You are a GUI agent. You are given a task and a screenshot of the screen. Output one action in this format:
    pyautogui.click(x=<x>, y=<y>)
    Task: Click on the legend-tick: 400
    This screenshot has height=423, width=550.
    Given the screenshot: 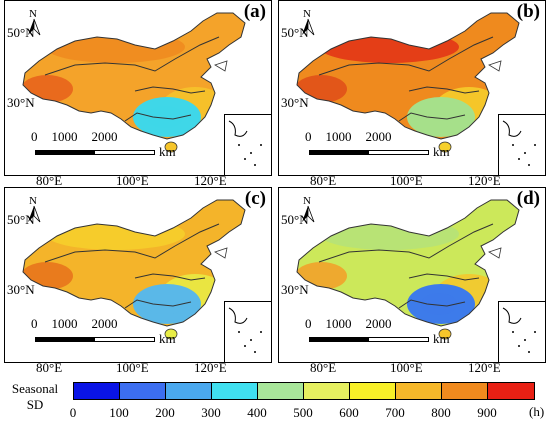 What is the action you would take?
    pyautogui.click(x=257, y=412)
    